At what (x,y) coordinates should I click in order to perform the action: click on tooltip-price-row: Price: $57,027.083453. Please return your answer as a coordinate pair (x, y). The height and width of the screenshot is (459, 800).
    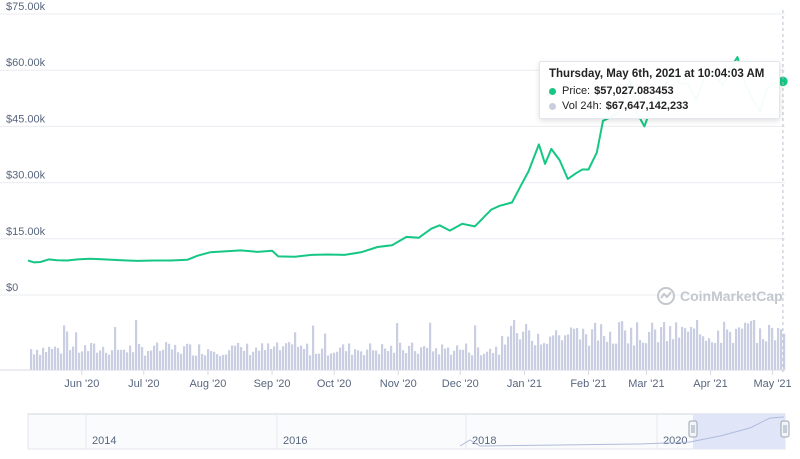
    Looking at the image, I should click on (659, 91).